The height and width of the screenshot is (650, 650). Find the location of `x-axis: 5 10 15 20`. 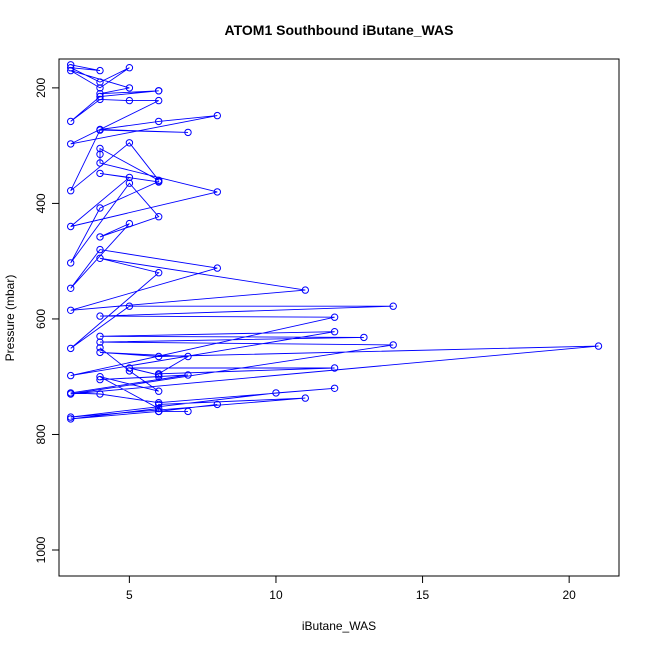

x-axis: 5 10 15 20 is located at coordinates (351, 588).